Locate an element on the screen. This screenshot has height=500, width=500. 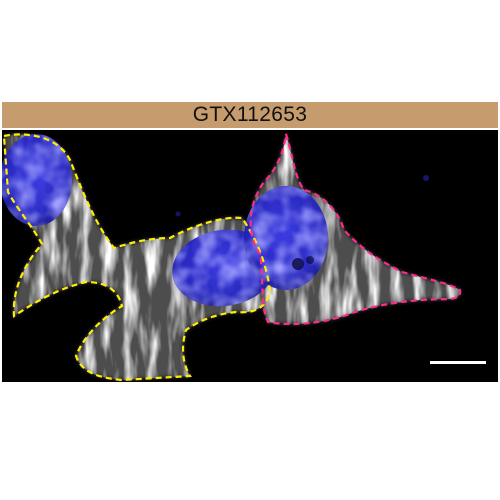
antibody-label-bar: GTX112653 is located at coordinates (250, 115).